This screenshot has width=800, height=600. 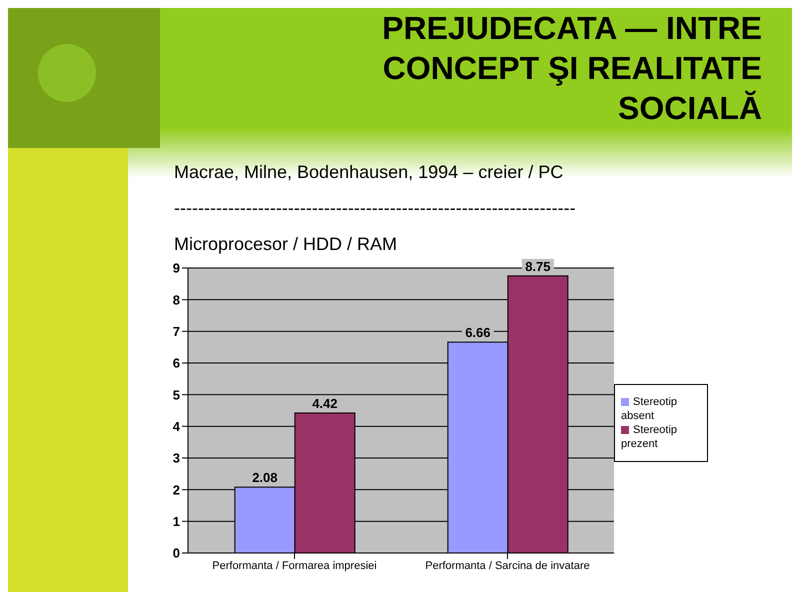 I want to click on legend-label: Stereotip absent, so click(x=649, y=409).